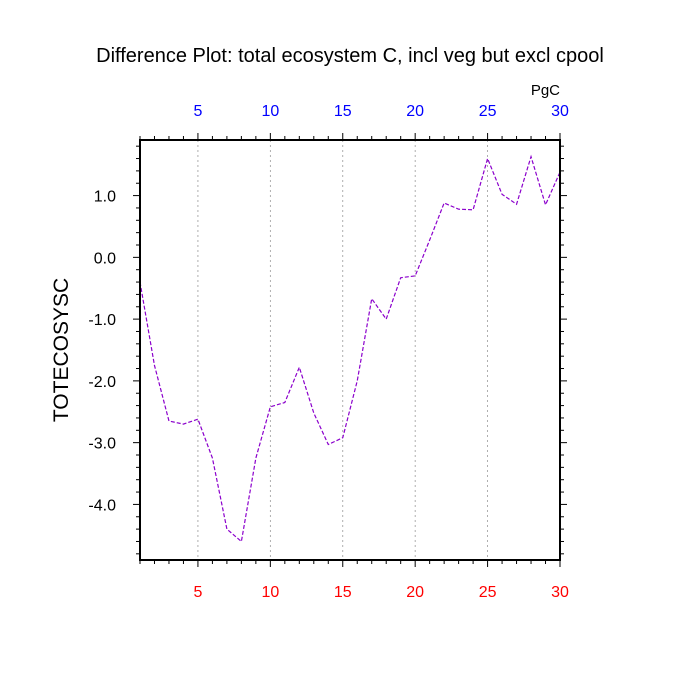 The image size is (700, 700). What do you see at coordinates (105, 197) in the screenshot?
I see `y-tick-label: 1.0` at bounding box center [105, 197].